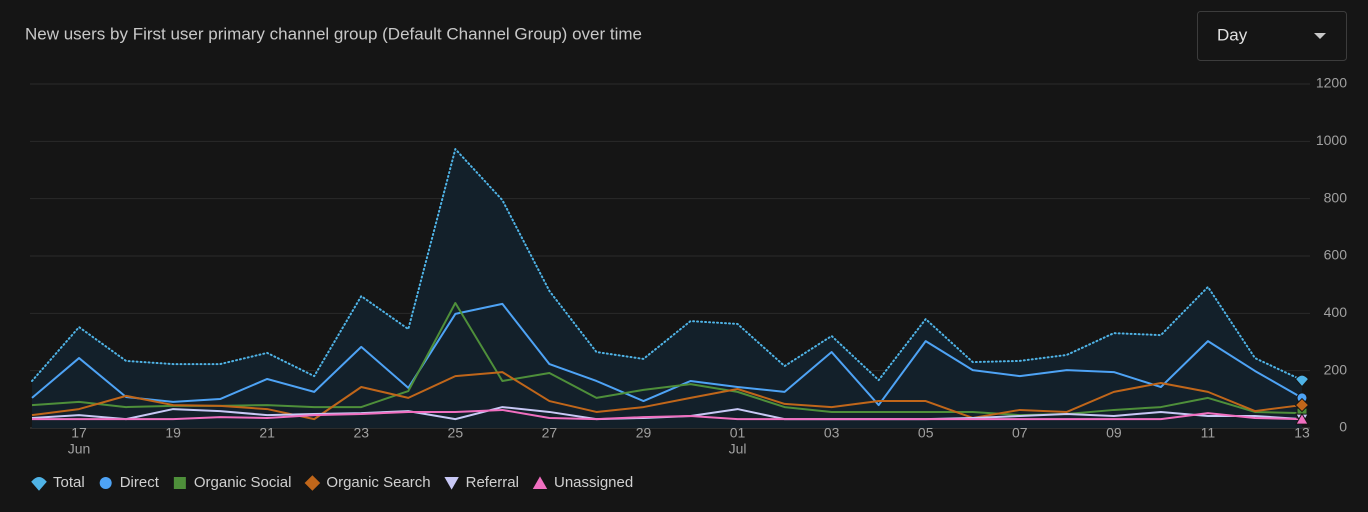  I want to click on x-tick-label: 13, so click(1302, 433).